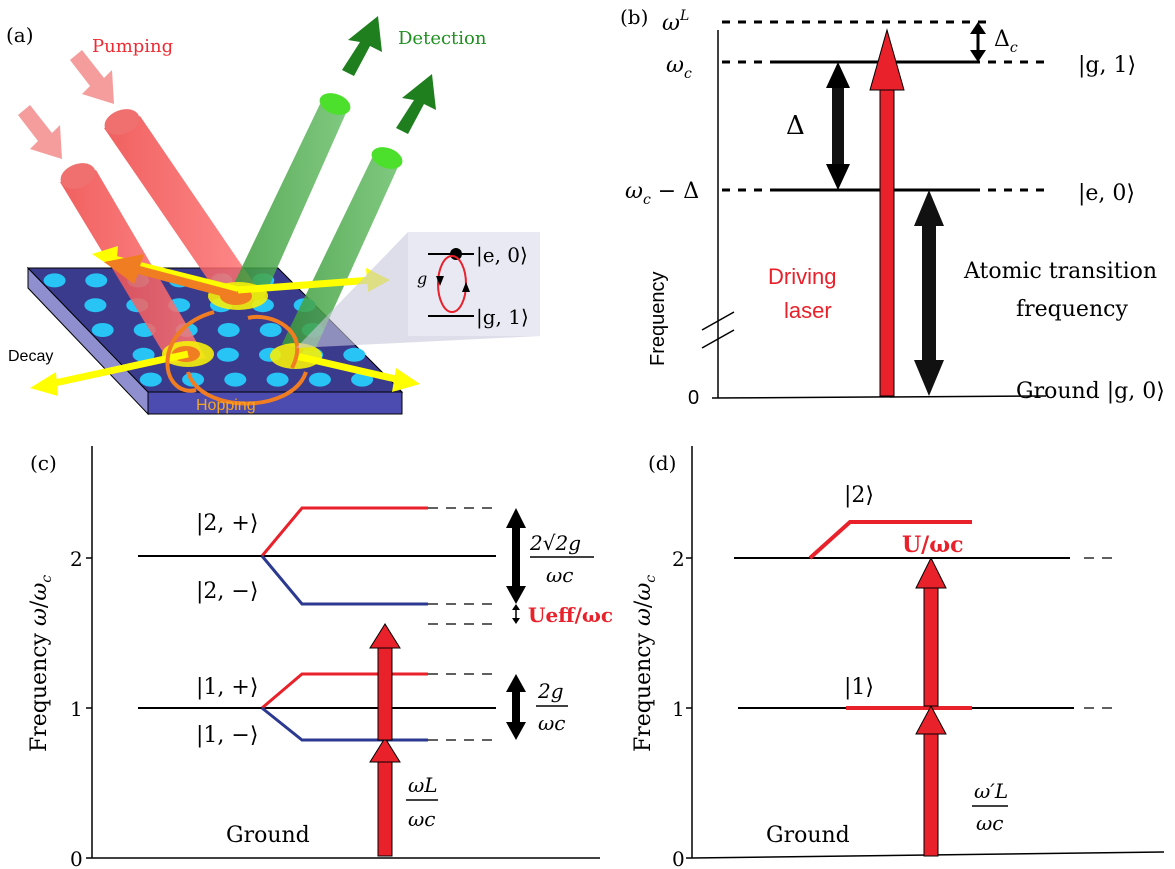 The height and width of the screenshot is (869, 1175). Describe the element at coordinates (678, 858) in the screenshot. I see `tick-d-0: 0` at that location.